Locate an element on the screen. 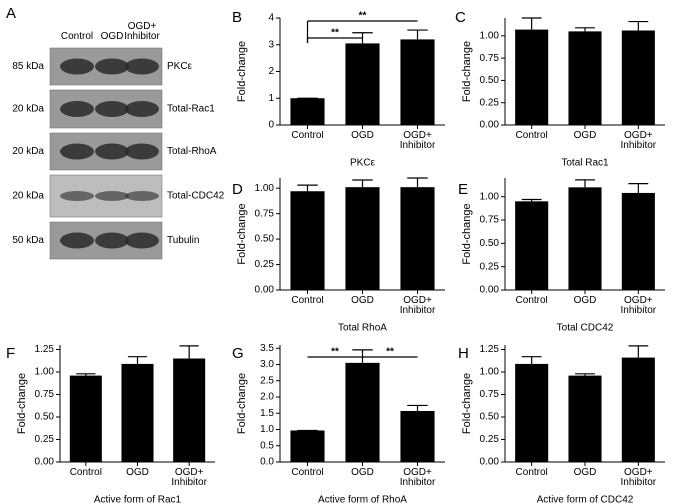 This screenshot has width=677, height=504. y-tick-label: 2.5 is located at coordinates (267, 380).